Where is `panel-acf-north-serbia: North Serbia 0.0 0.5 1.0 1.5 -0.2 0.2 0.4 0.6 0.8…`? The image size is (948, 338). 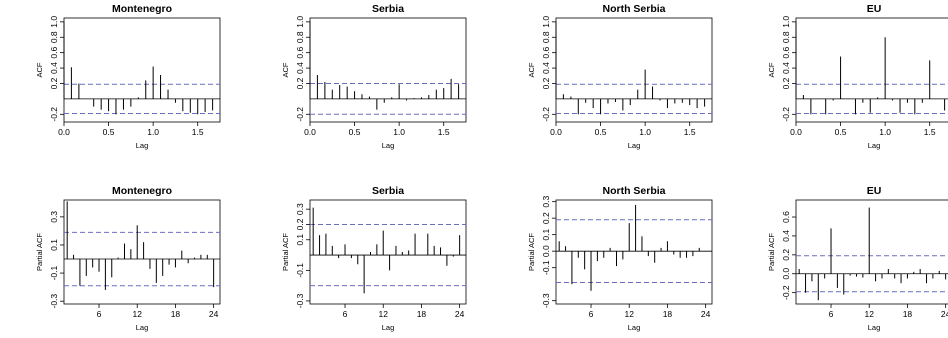
panel-acf-north-serbia: North Serbia 0.0 0.5 1.0 1.5 -0.2 0.2 0.4 0.6 0.8… is located at coordinates (620, 76).